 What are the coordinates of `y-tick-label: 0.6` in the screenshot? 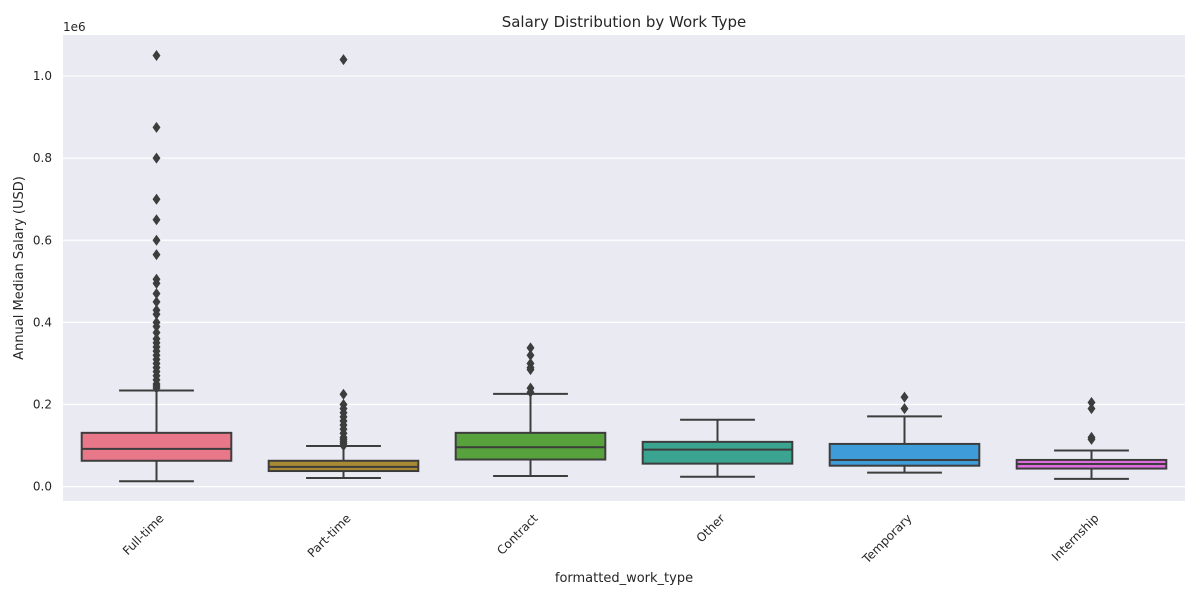 It's located at (42, 240).